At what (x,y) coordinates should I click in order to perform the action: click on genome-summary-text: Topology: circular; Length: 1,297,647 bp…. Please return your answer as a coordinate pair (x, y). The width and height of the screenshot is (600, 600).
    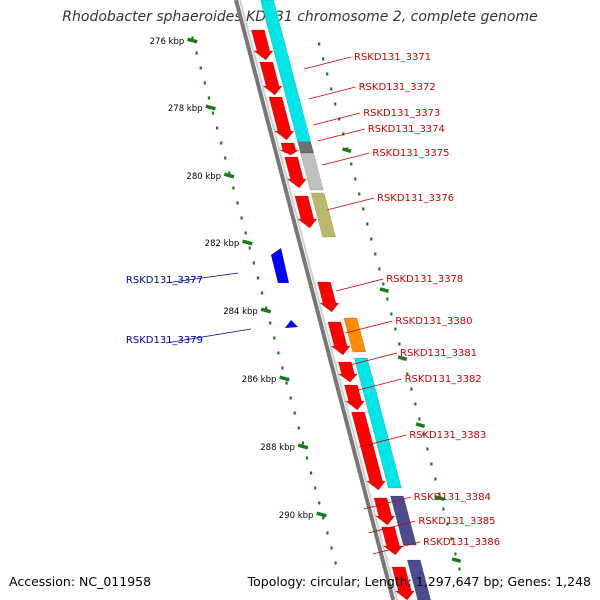
    Looking at the image, I should click on (419, 581).